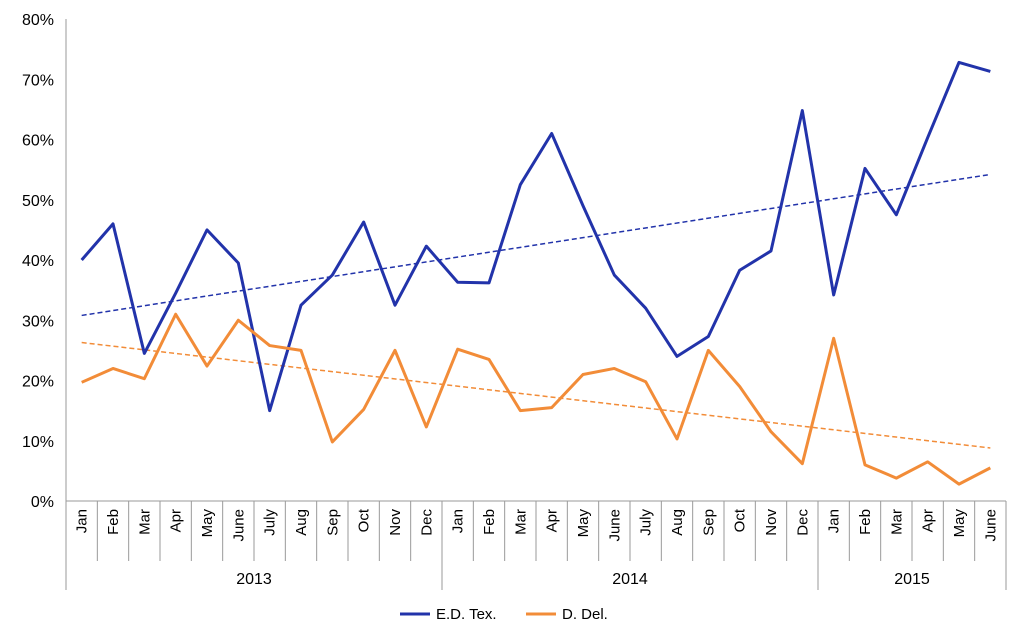 The image size is (1024, 637). I want to click on y-tick-label: 50%, so click(38, 201).